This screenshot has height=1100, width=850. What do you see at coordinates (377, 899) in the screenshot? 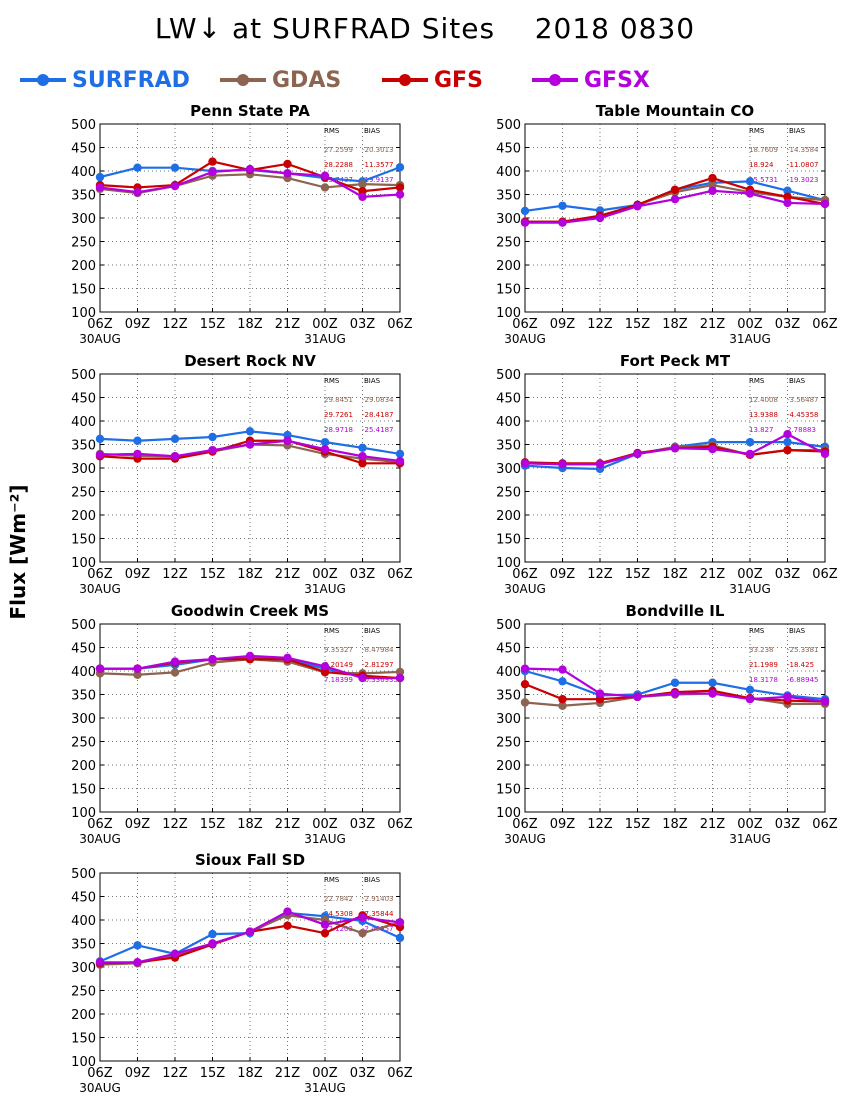
I see `stats-bias-value: -2.91403` at bounding box center [377, 899].